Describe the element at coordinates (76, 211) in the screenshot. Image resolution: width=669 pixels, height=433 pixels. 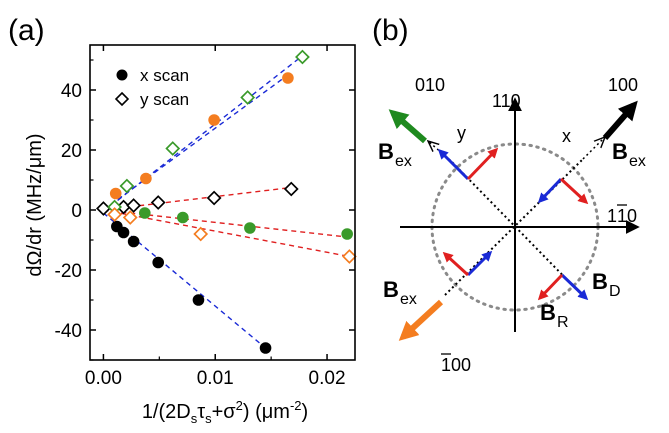
I see `y-tick-label: 0` at that location.